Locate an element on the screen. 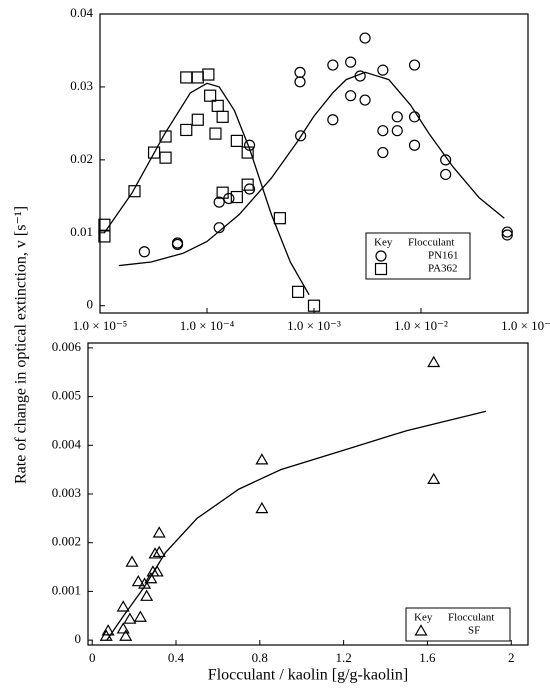  x-tick-label: 0.4 is located at coordinates (176, 657).